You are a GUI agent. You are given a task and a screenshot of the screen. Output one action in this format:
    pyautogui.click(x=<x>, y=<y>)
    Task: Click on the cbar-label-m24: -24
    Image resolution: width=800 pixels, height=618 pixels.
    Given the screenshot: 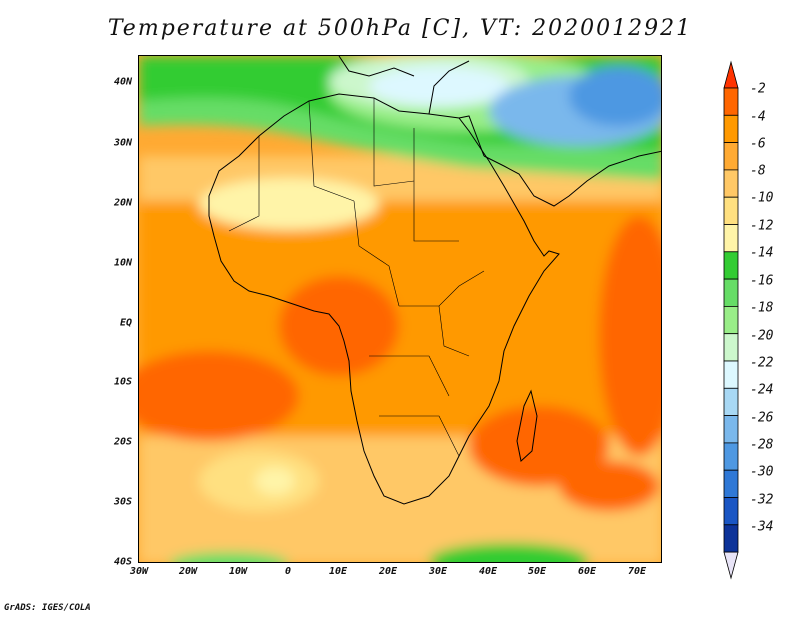 What is the action you would take?
    pyautogui.click(x=762, y=390)
    